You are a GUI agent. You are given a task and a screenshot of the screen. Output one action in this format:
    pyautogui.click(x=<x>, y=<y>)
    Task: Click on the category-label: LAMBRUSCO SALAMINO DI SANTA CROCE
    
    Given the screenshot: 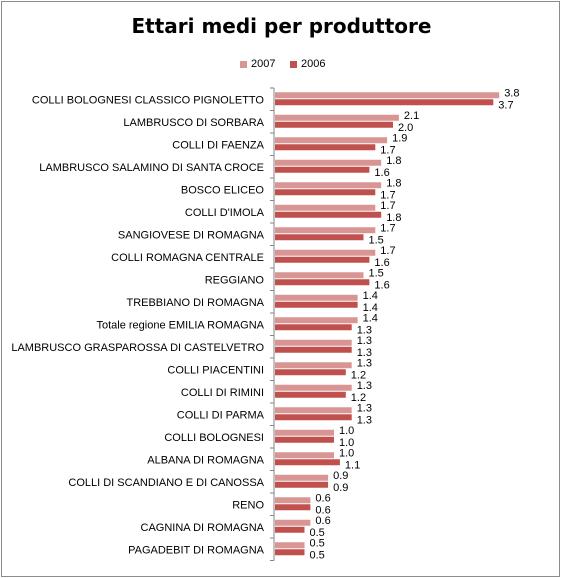 What is the action you would take?
    pyautogui.click(x=151, y=168)
    